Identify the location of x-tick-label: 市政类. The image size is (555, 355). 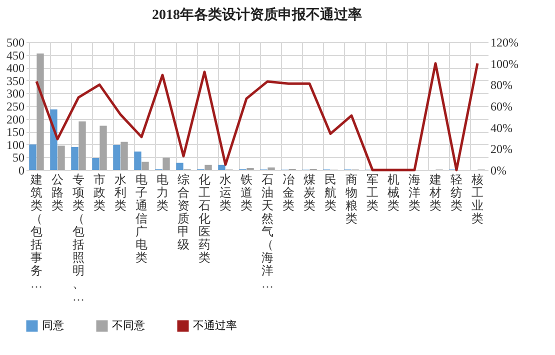
(100, 192).